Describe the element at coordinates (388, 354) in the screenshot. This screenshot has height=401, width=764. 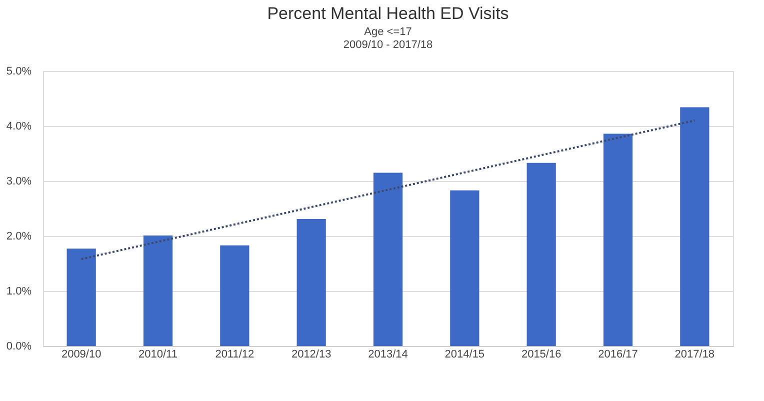
I see `x-tick-label: 2013/14` at that location.